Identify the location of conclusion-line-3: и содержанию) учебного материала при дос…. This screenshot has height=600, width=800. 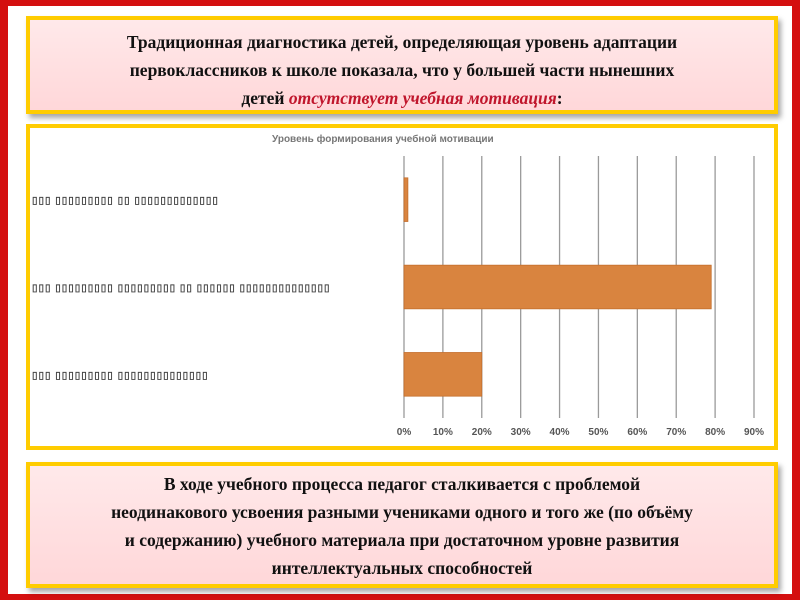
(402, 540).